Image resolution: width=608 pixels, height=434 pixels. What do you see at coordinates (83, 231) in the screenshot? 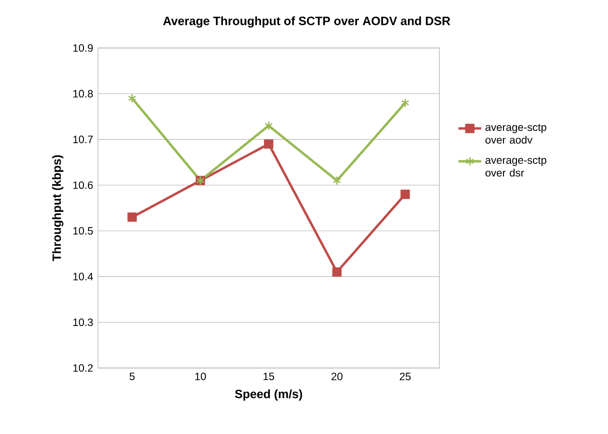
I see `y-tick-label: 10.5` at bounding box center [83, 231].